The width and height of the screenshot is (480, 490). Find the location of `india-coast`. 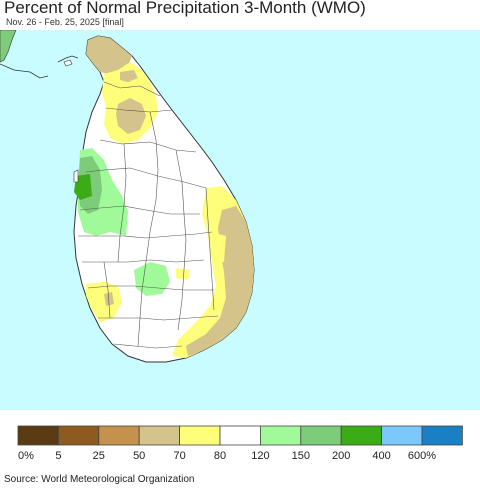

india-coast is located at coordinates (8, 46).